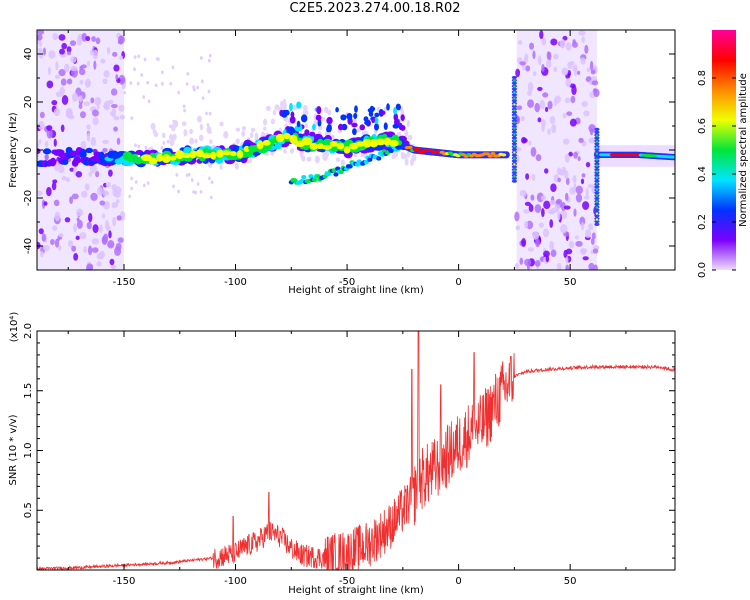 The height and width of the screenshot is (600, 750). I want to click on colorbar-tick-label: 0.4, so click(702, 174).